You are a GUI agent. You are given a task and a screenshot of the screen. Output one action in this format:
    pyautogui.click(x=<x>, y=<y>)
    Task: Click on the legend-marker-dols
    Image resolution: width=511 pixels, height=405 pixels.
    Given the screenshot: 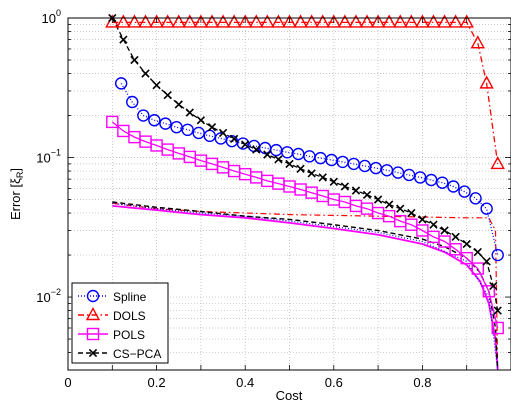 What is the action you would take?
    pyautogui.click(x=93, y=314)
    